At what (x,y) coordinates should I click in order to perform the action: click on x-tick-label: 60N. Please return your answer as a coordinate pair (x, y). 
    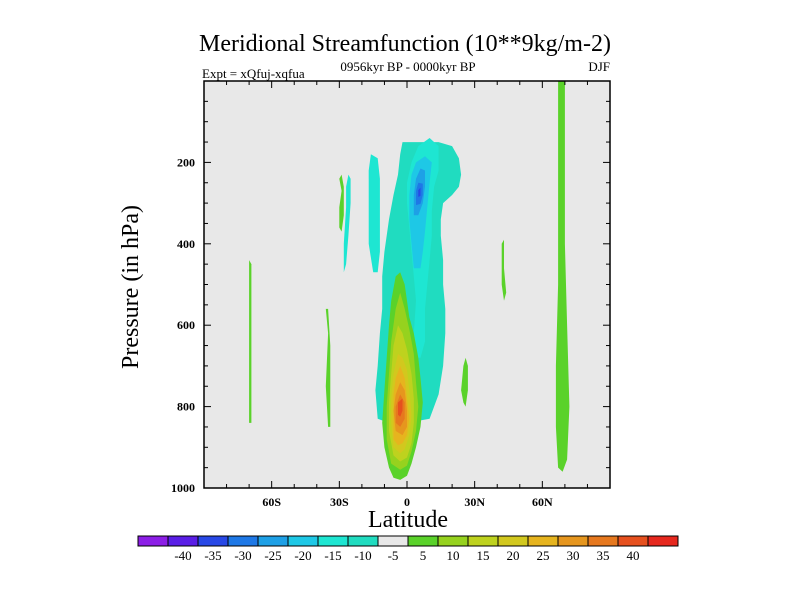
    Looking at the image, I should click on (542, 502).